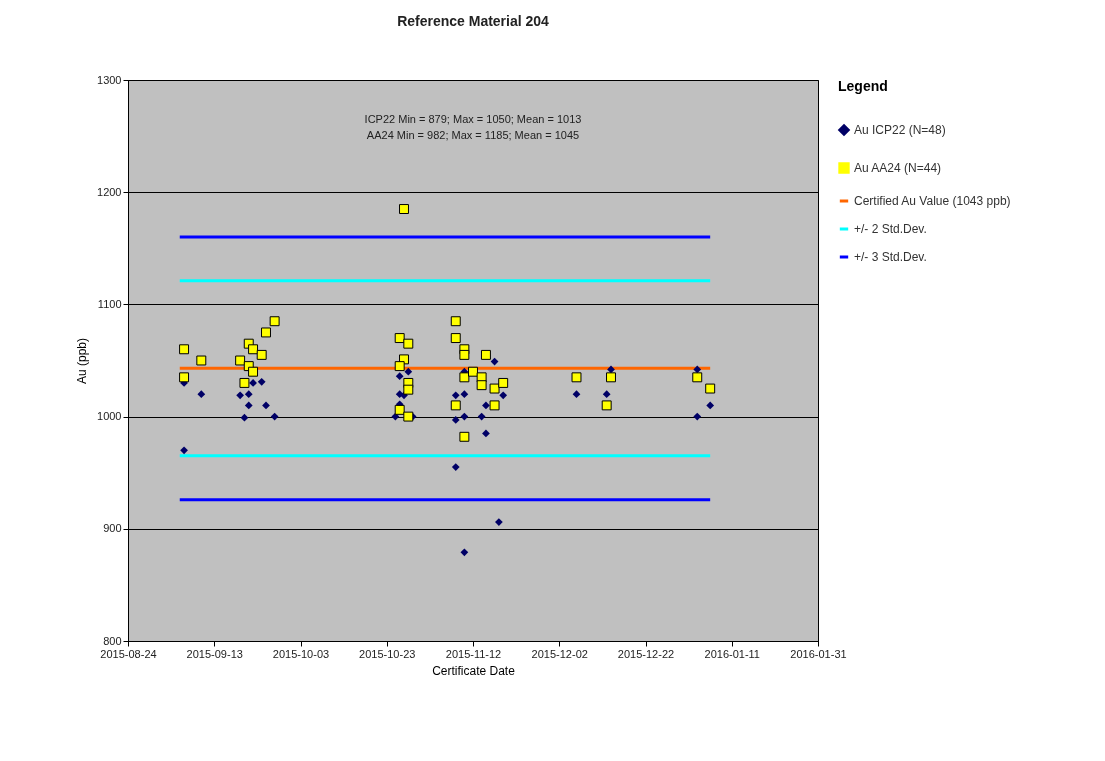  What do you see at coordinates (473, 119) in the screenshot?
I see `annotation: ICP22 Min = 879; Max = 1050; Mean = 1013` at bounding box center [473, 119].